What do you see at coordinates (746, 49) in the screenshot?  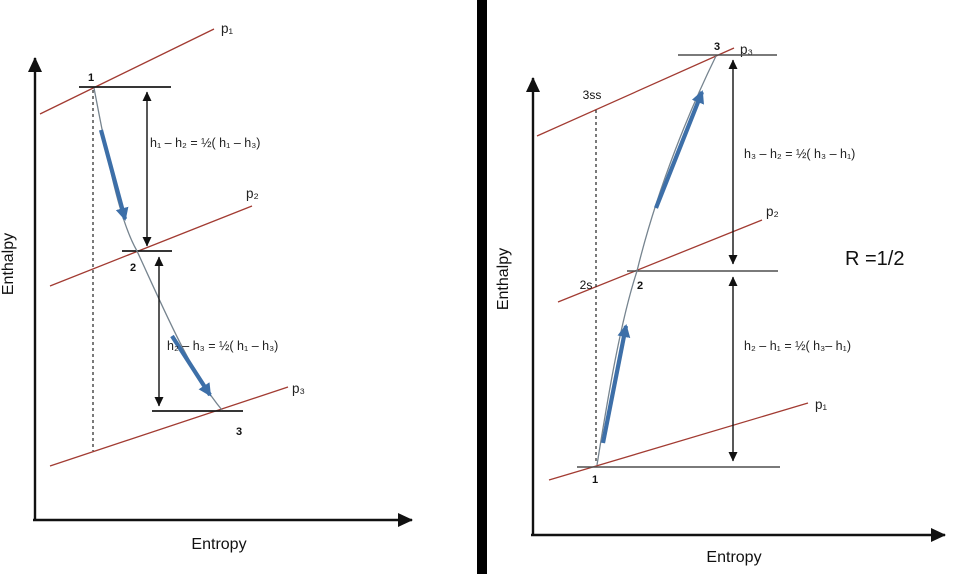 I see `right-isobar-p3-label: p₃` at bounding box center [746, 49].